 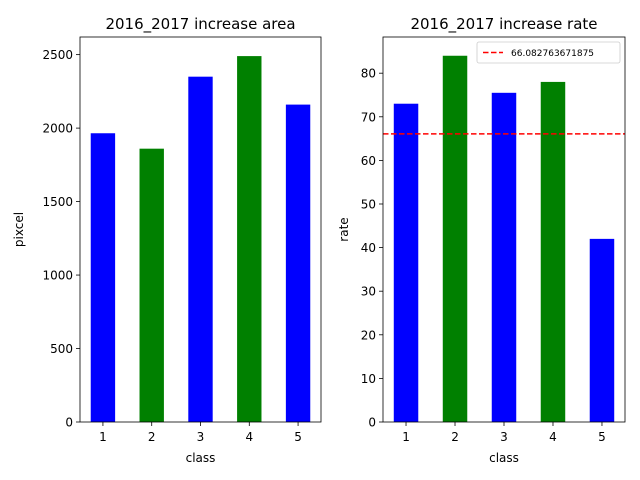 What do you see at coordinates (503, 24) in the screenshot?
I see `chart-title: 2016_2017 increase rate` at bounding box center [503, 24].